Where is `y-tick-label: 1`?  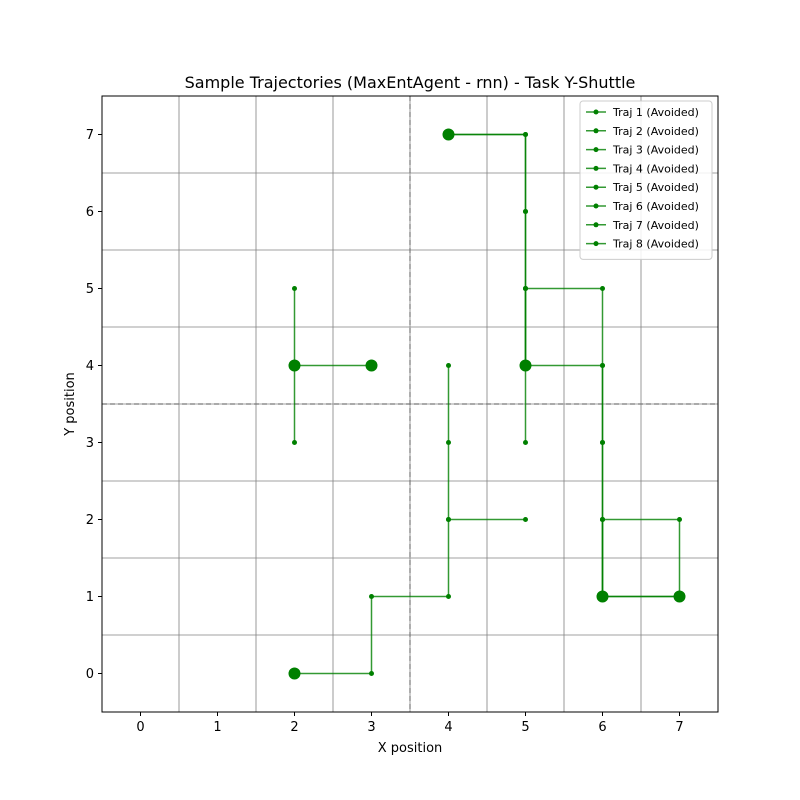
y-tick-label: 1 is located at coordinates (90, 597).